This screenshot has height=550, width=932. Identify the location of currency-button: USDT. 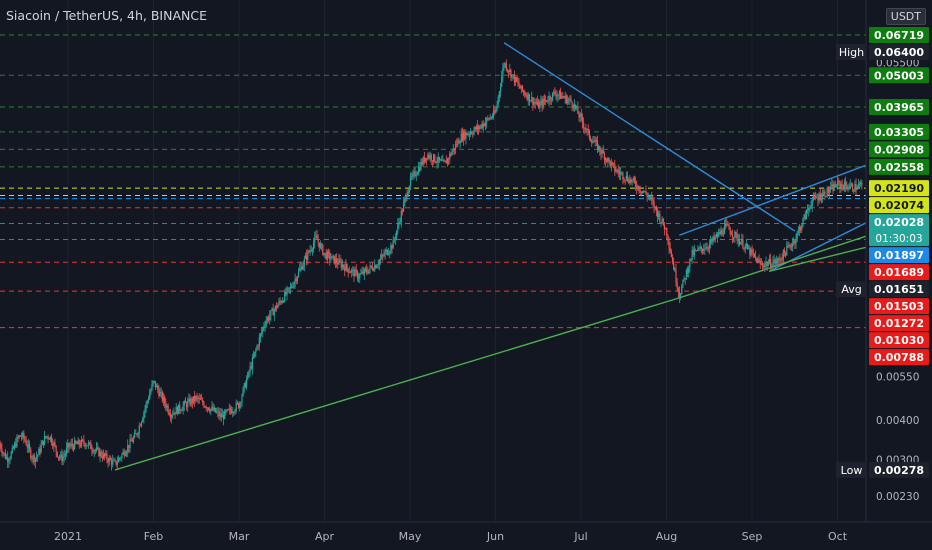
(905, 16).